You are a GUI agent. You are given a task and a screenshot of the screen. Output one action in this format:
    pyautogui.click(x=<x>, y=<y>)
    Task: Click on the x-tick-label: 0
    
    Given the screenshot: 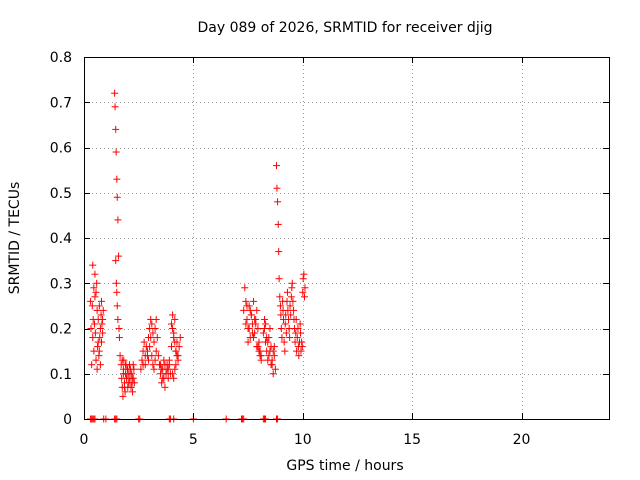 What is the action you would take?
    pyautogui.click(x=84, y=440)
    